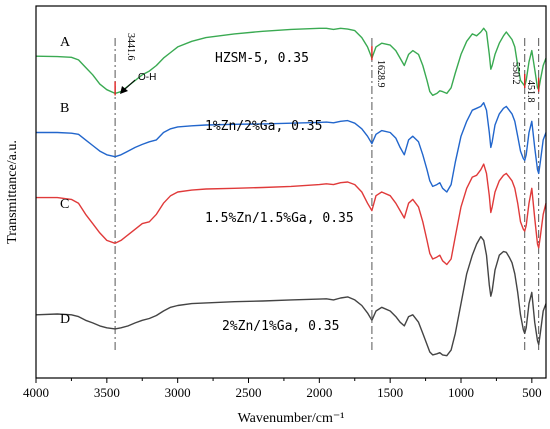 Image resolution: width=550 pixels, height=429 pixels. Describe the element at coordinates (262, 58) in the screenshot. I see `sample-label-a: HZSM-5, 0.35` at that location.